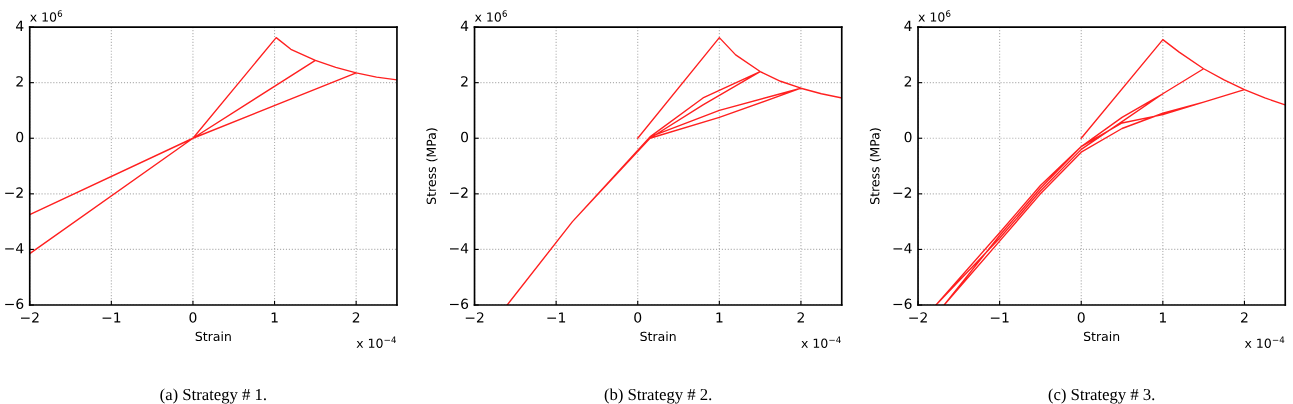  Describe the element at coordinates (658, 396) in the screenshot. I see `text: (b) Strategy # 2.` at that location.